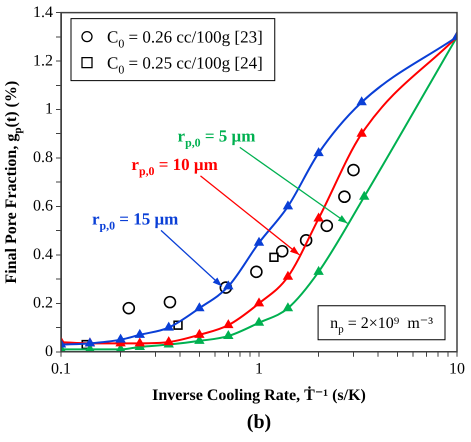 The height and width of the screenshot is (442, 471). Describe the element at coordinates (13, 182) in the screenshot. I see `y-axis-title: Final Pore Fraction, gp(t) (%)` at that location.